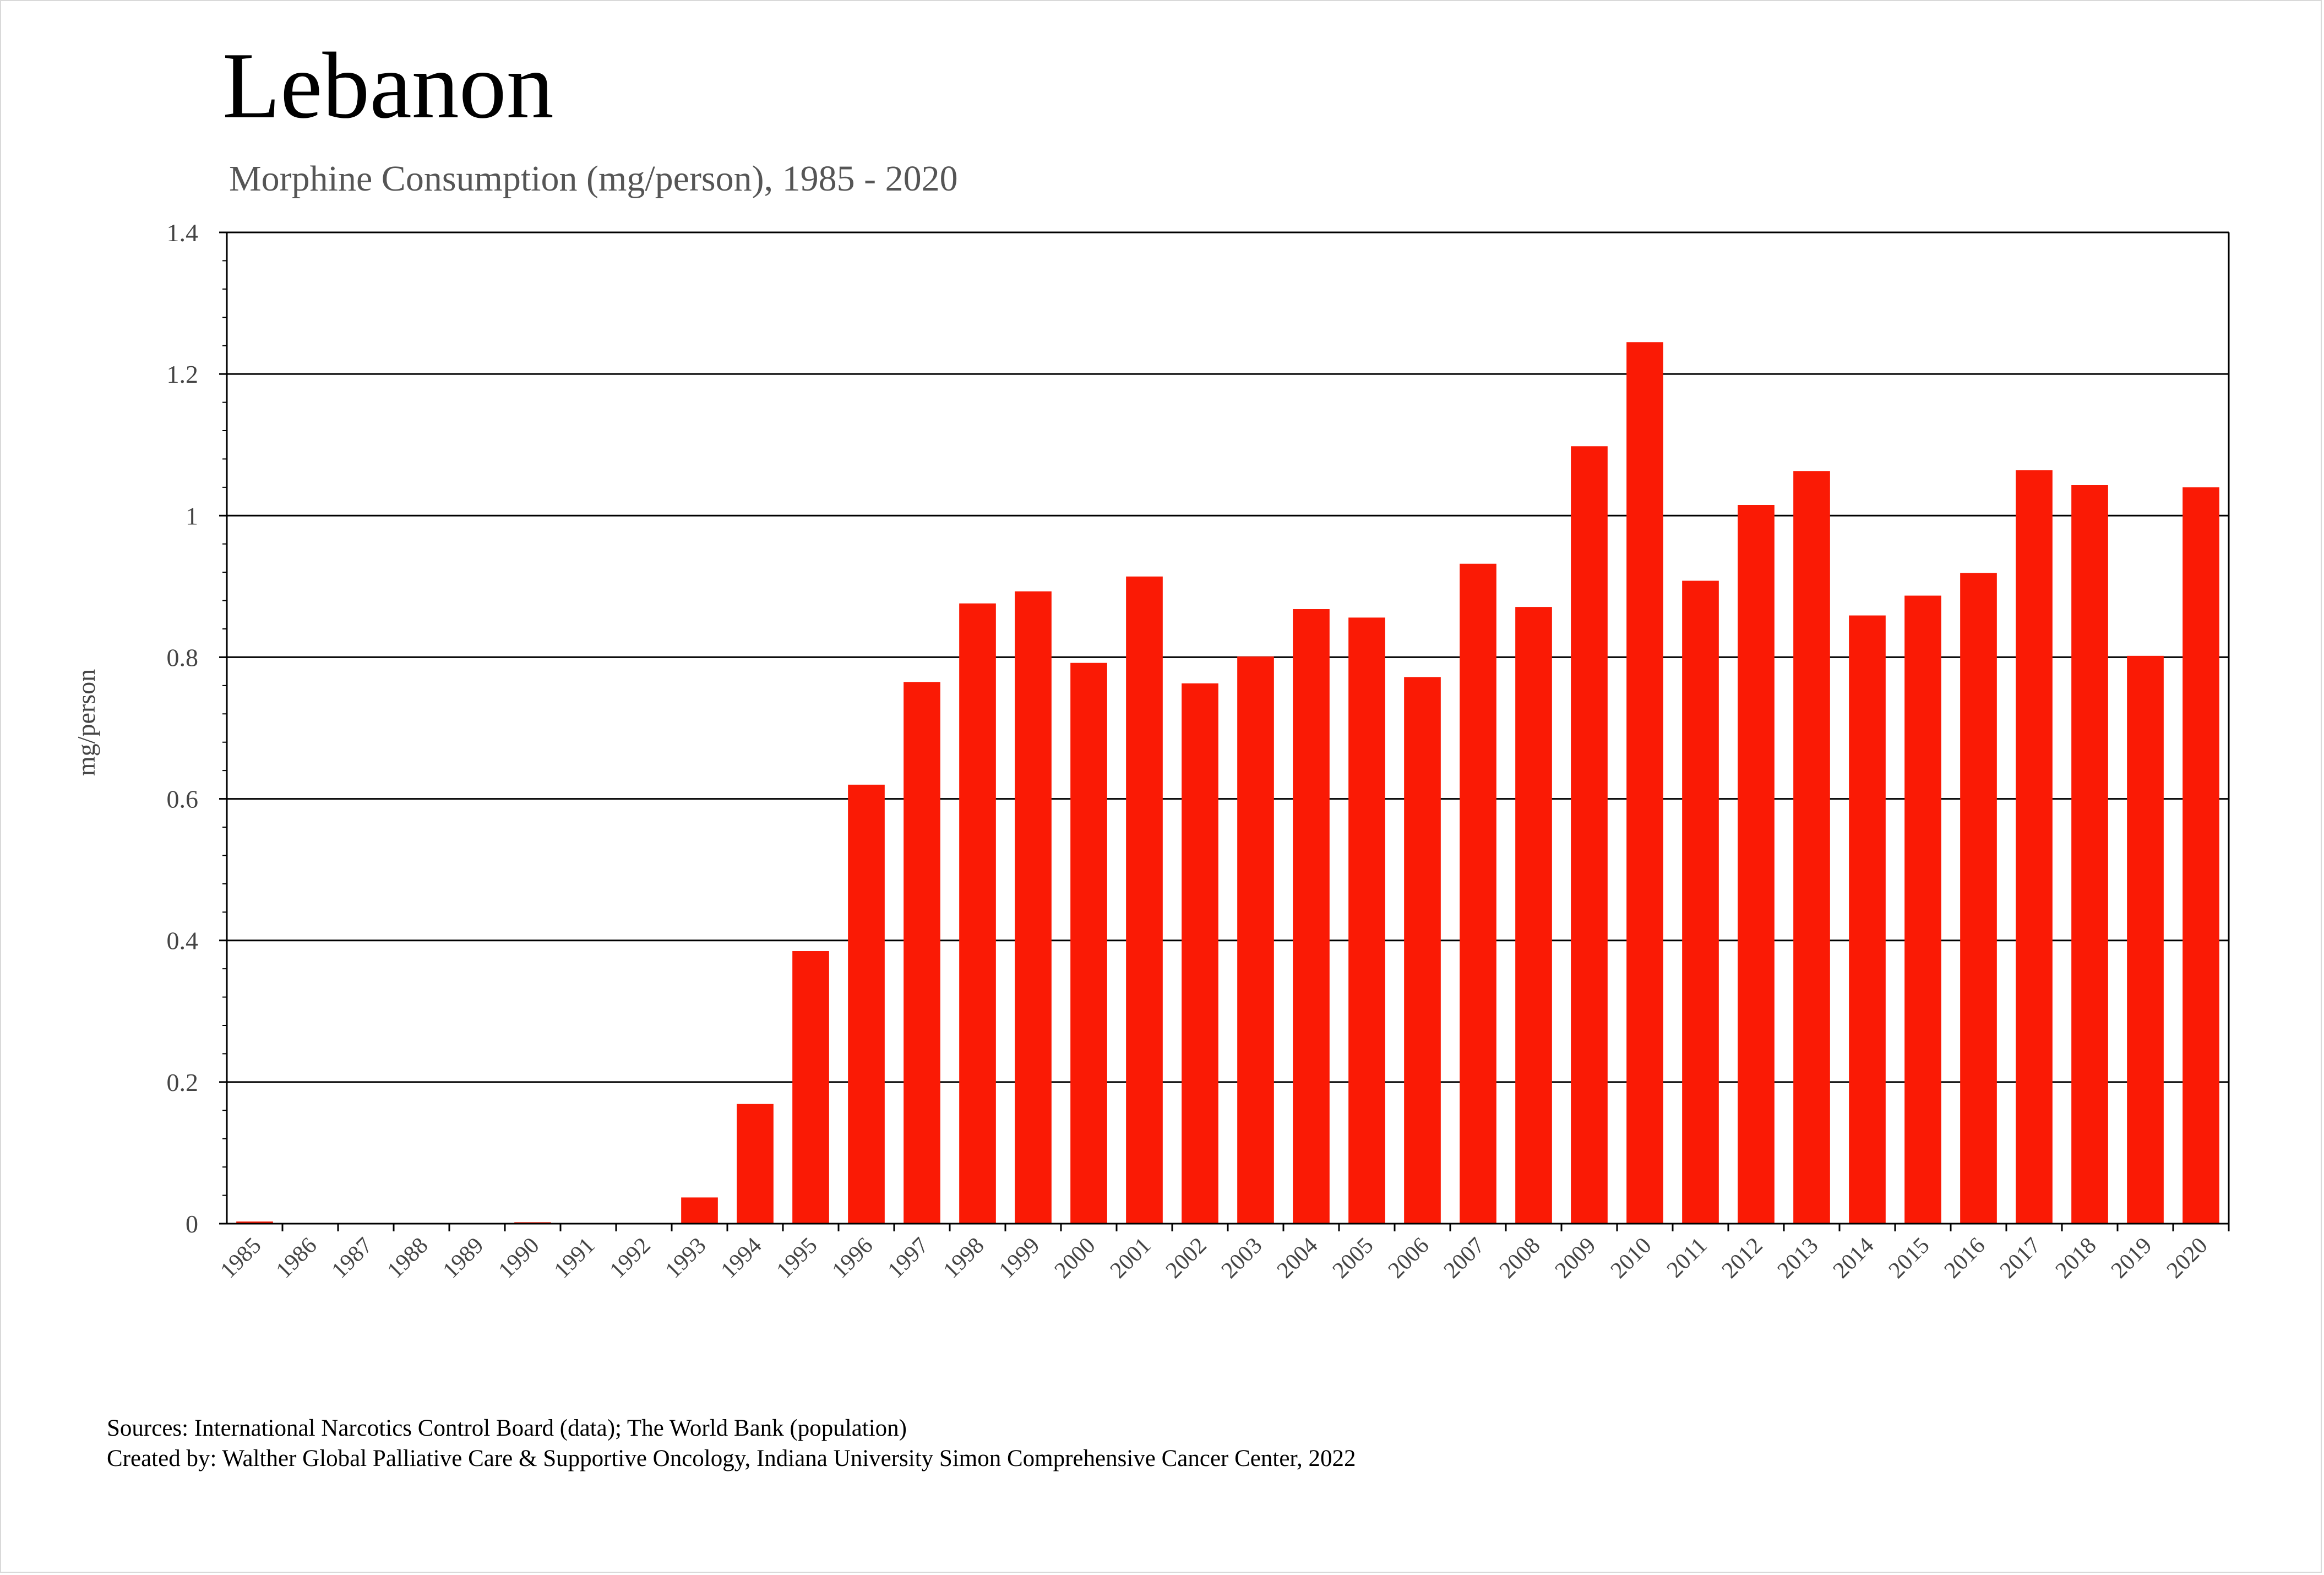 This screenshot has height=1575, width=2324. I want to click on x-tick-label: 1992, so click(631, 1258).